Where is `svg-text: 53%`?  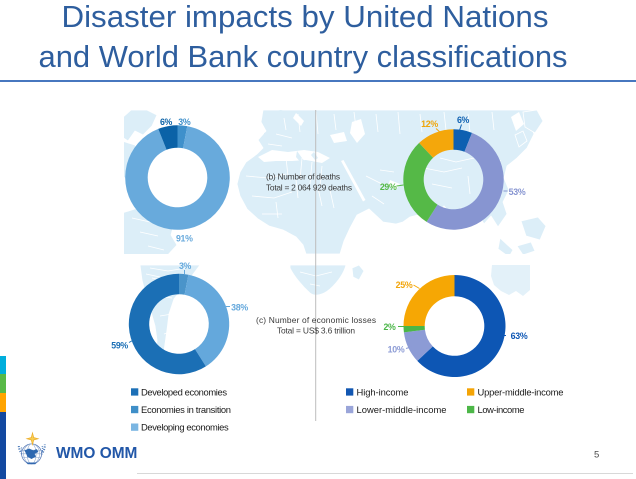 svg-text: 53% is located at coordinates (517, 192).